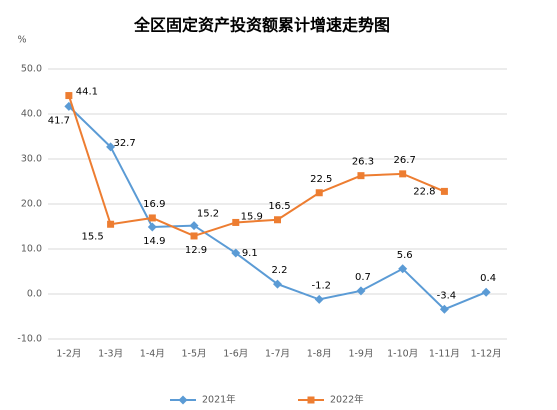  Describe the element at coordinates (279, 206) in the screenshot. I see `data-label: 16.5` at that location.